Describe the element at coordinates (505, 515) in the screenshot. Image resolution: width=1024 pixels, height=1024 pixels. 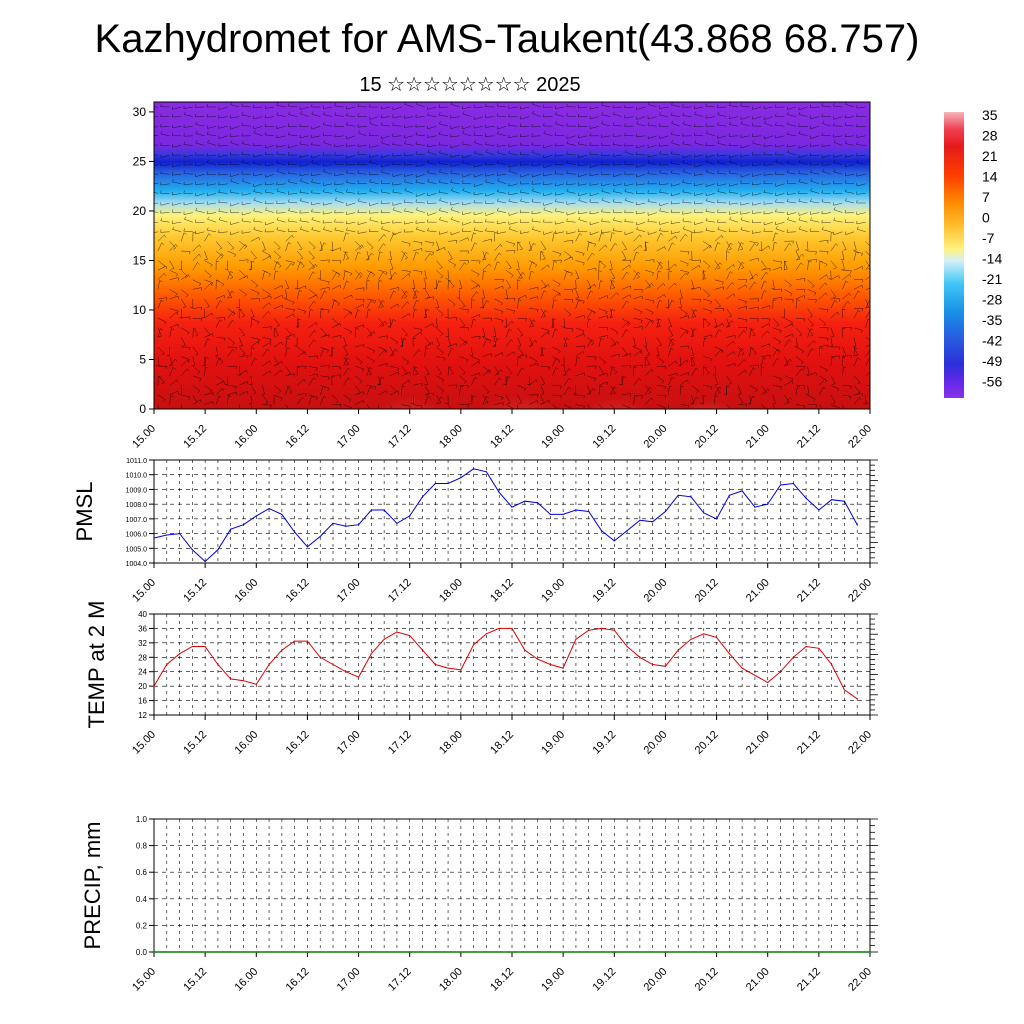
I see `series-line-pmsl` at that location.